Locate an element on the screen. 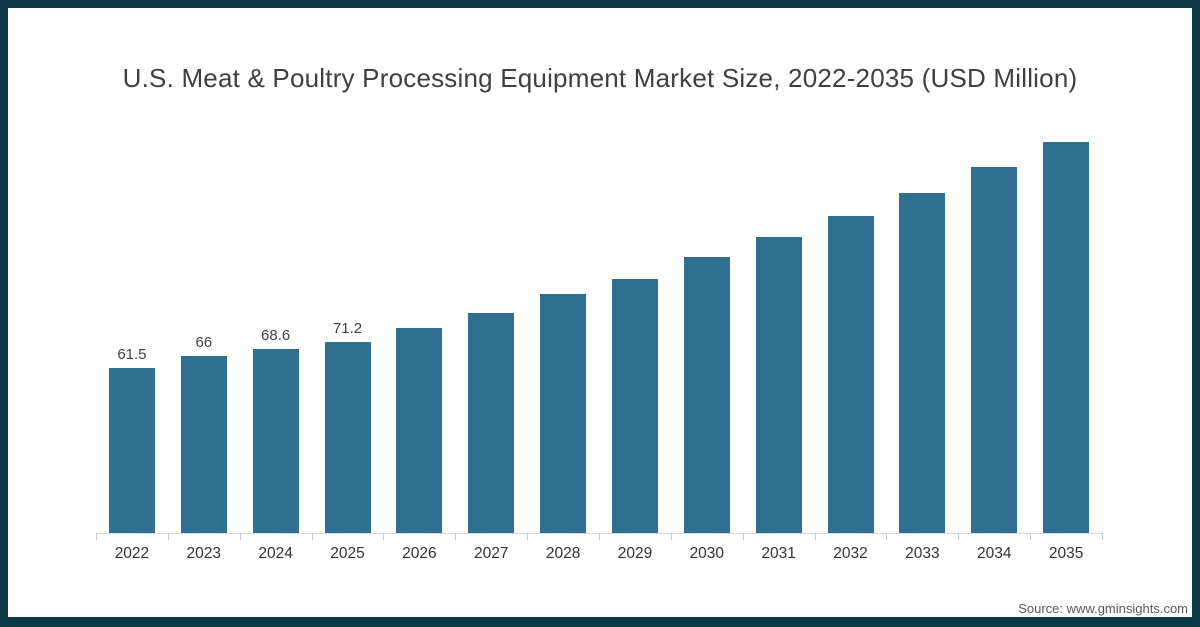  bar-value-label: 68.6 is located at coordinates (276, 335).